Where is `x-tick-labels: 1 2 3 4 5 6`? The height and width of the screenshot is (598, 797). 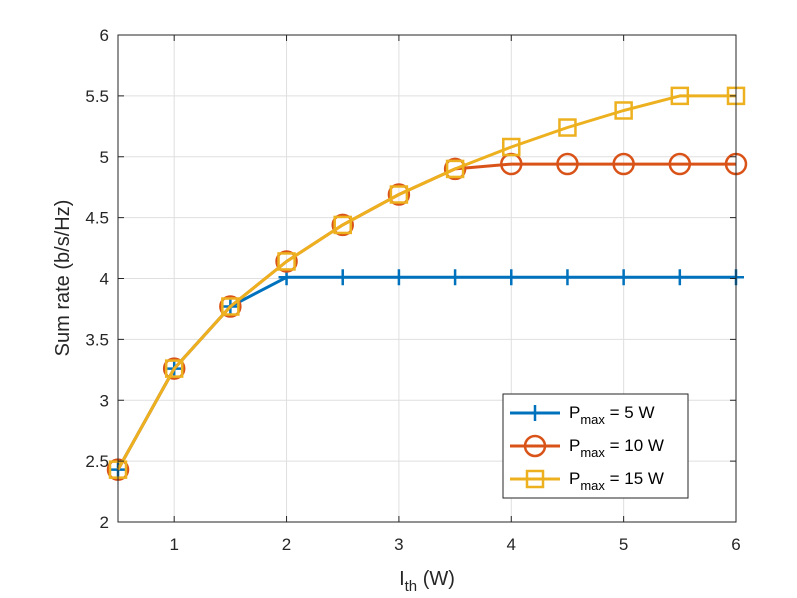
x-tick-labels: 1 2 3 4 5 6 is located at coordinates (454, 544).